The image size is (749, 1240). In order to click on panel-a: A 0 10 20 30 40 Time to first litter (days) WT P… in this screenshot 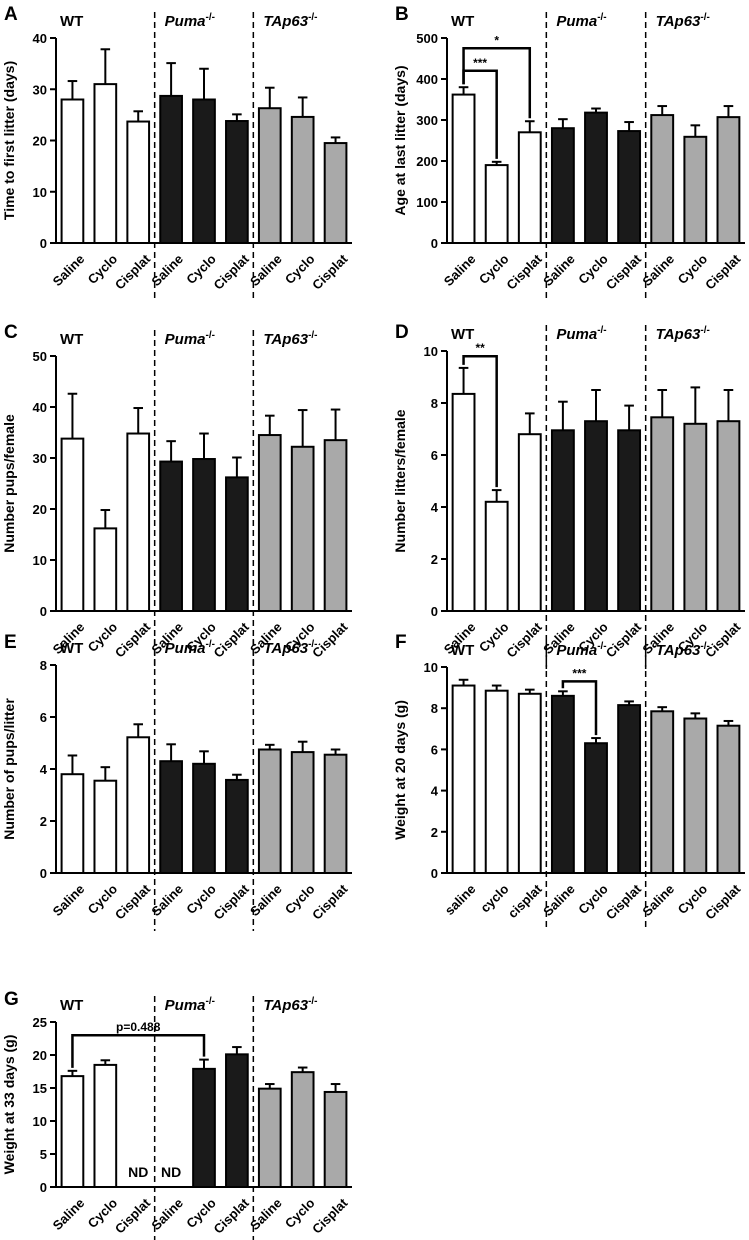, I will do `click(176, 152)`.